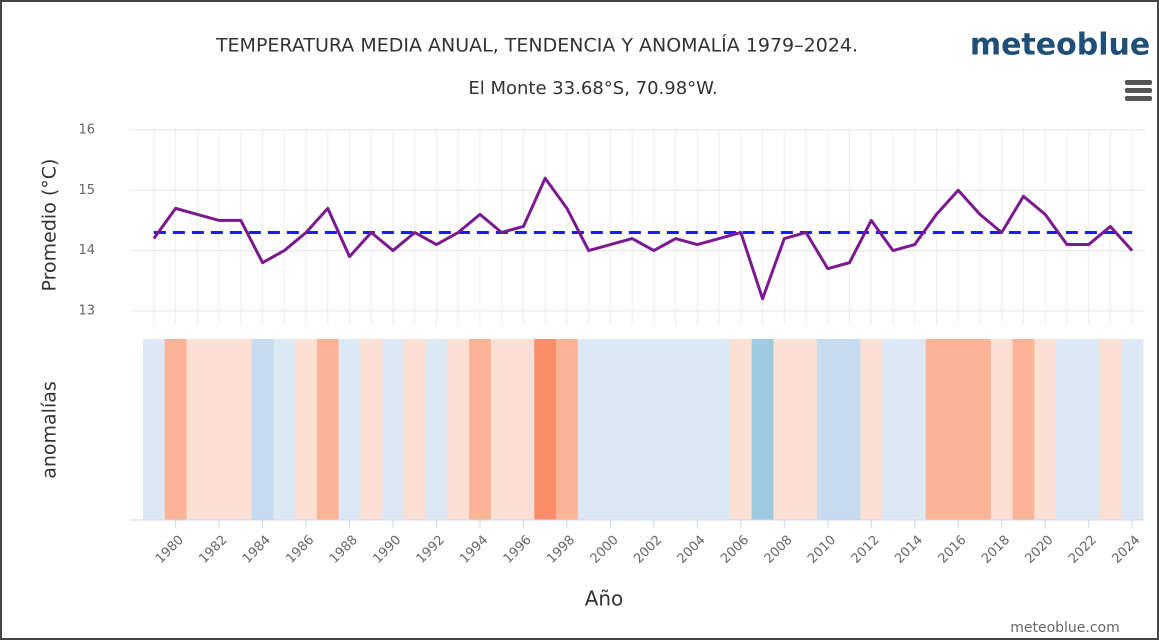 The width and height of the screenshot is (1159, 640). I want to click on y-tick-label: 16, so click(86, 130).